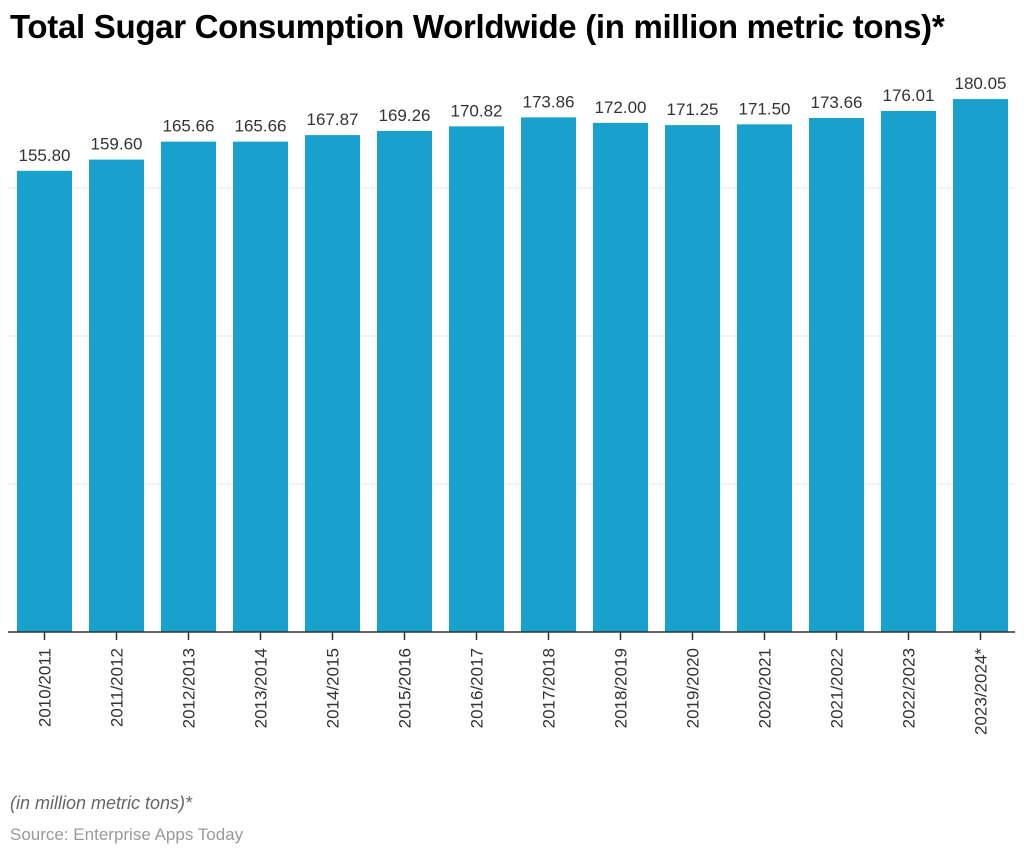 The width and height of the screenshot is (1024, 856). Describe the element at coordinates (693, 688) in the screenshot. I see `x-tick-label: 2019/2020` at that location.